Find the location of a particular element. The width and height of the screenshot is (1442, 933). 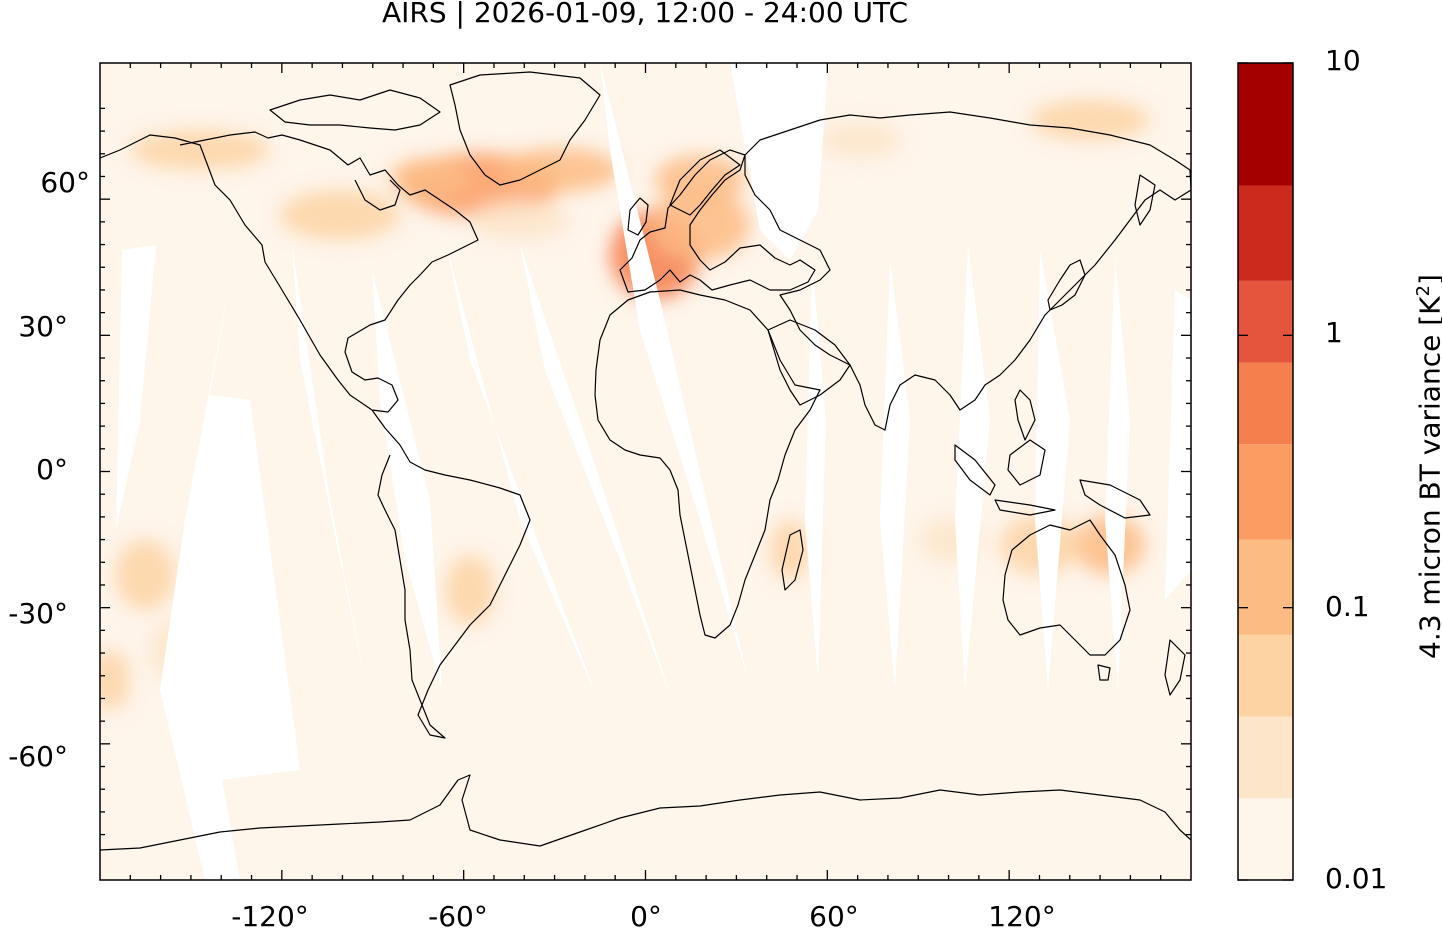

coastline-greenland is located at coordinates (525, 128).